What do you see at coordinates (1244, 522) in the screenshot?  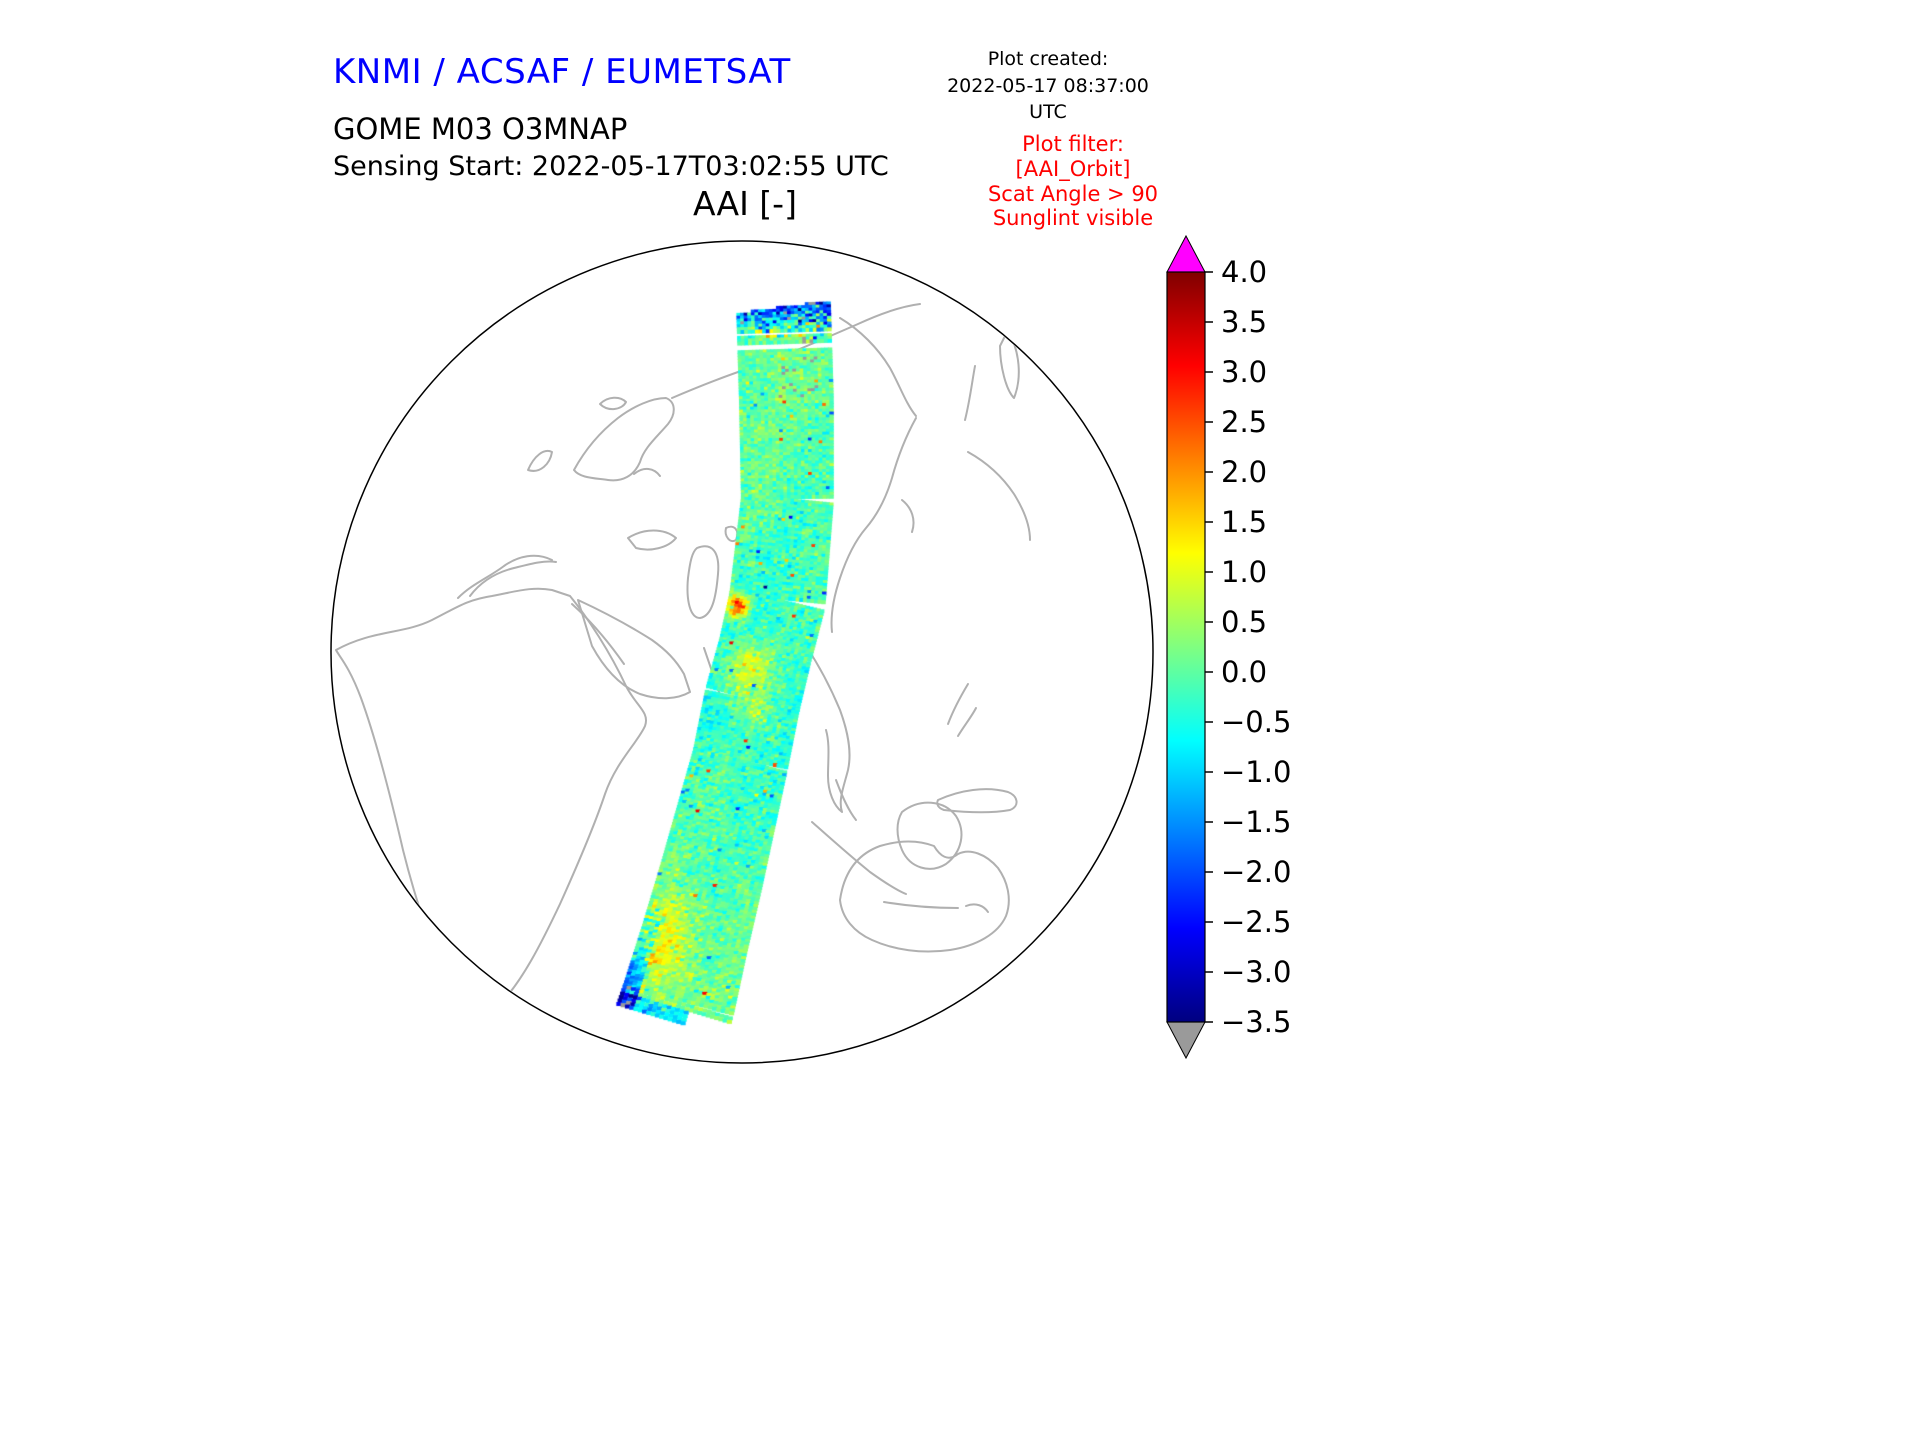 I see `colorbar-tick-label: 1.5` at bounding box center [1244, 522].